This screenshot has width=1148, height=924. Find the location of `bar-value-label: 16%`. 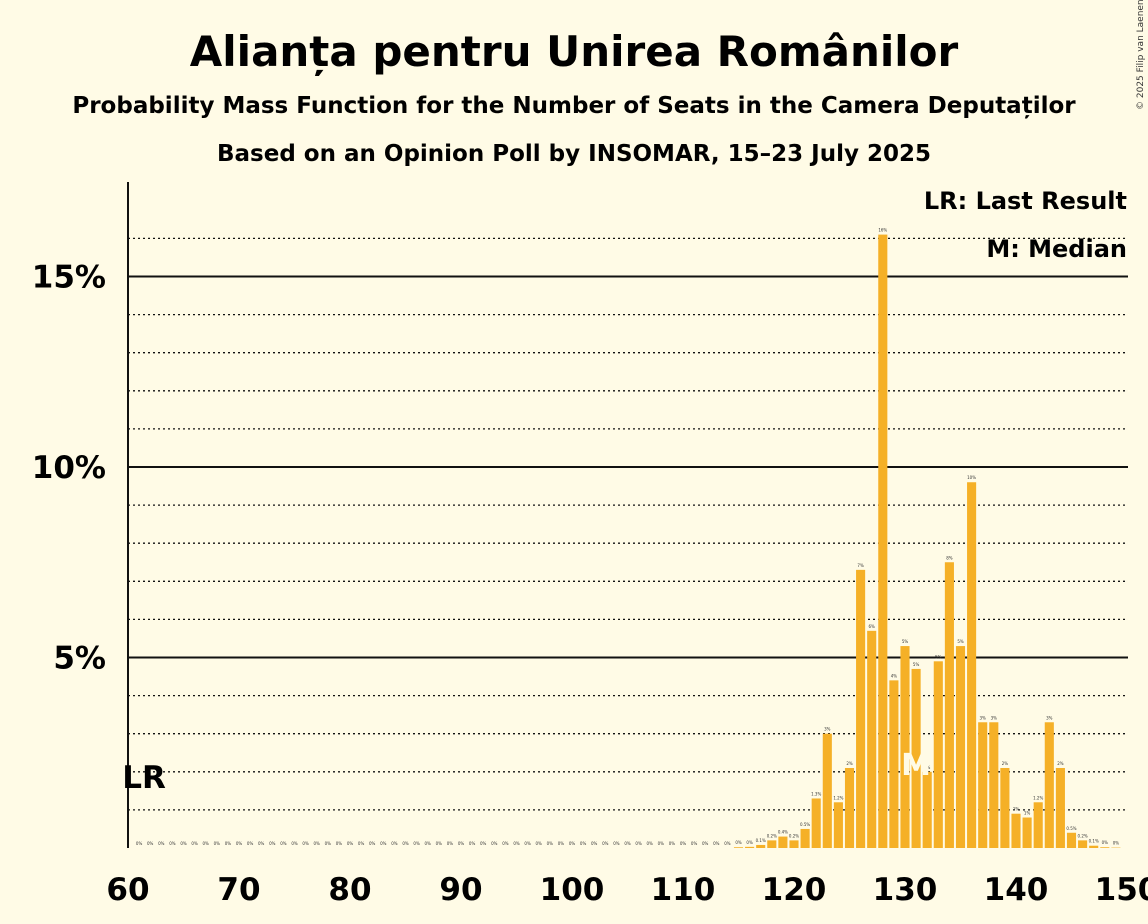

bar-value-label: 16% is located at coordinates (882, 230).